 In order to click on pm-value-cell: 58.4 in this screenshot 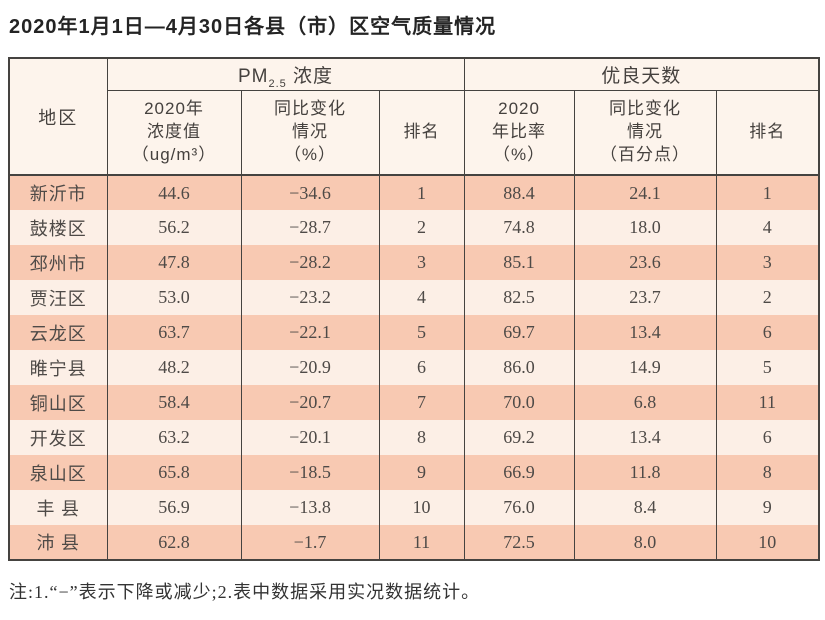, I will do `click(174, 402)`.